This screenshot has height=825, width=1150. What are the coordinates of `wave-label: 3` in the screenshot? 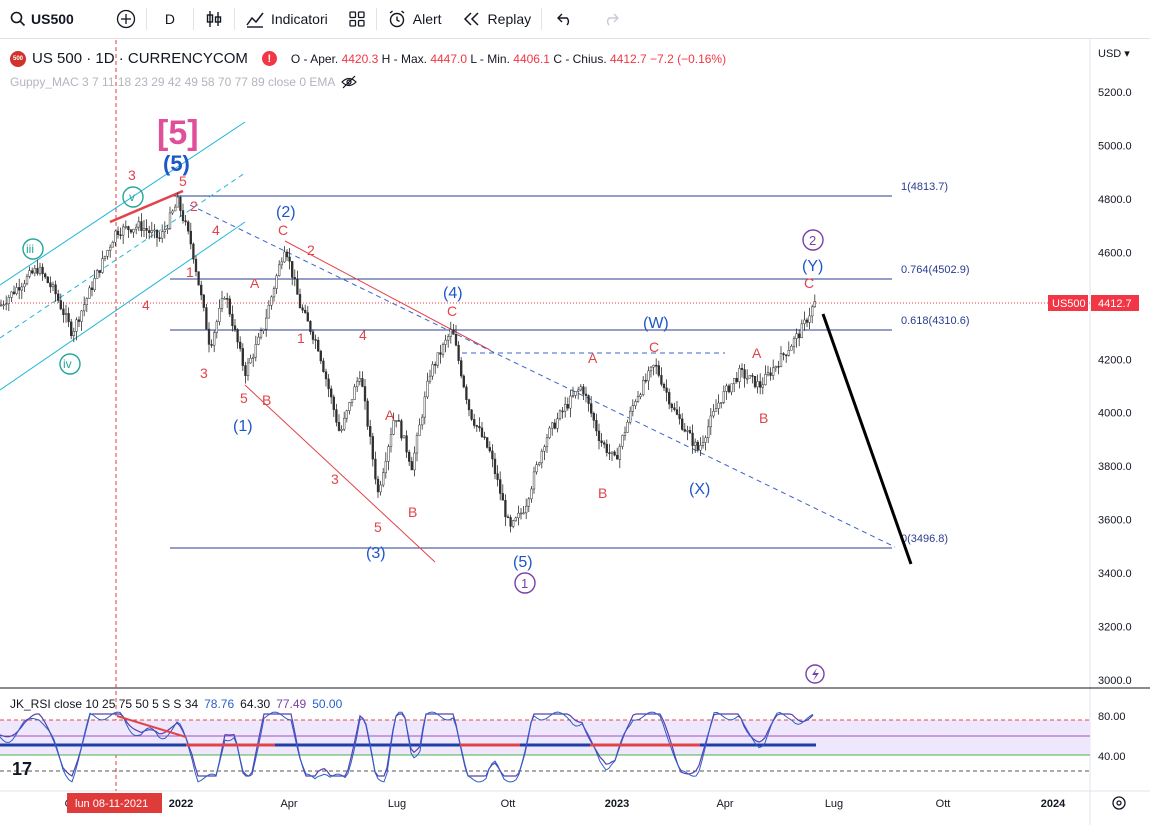 It's located at (335, 479).